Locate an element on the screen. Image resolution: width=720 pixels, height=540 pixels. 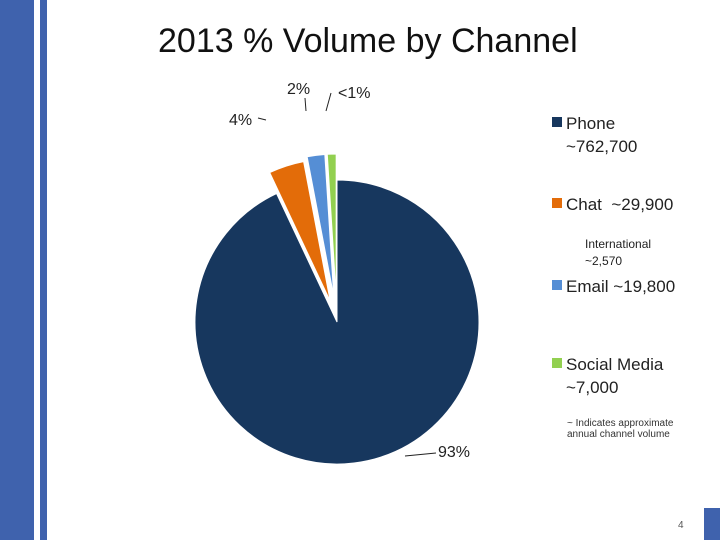
pct-label-social-media: <1% is located at coordinates (354, 93).